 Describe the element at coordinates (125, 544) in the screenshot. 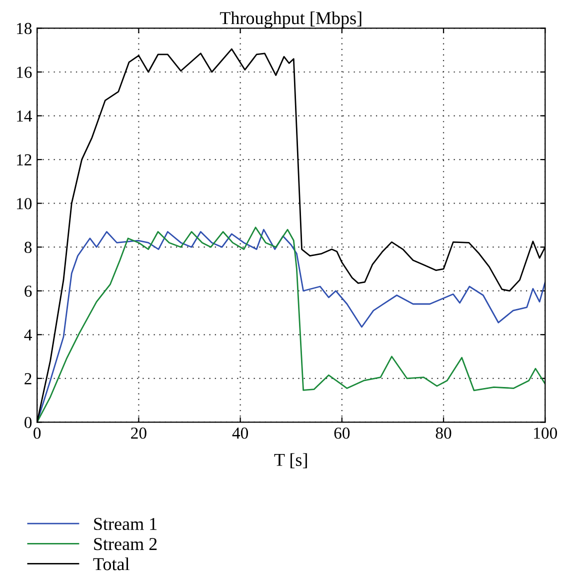

I see `legend-label: Stream 2` at that location.